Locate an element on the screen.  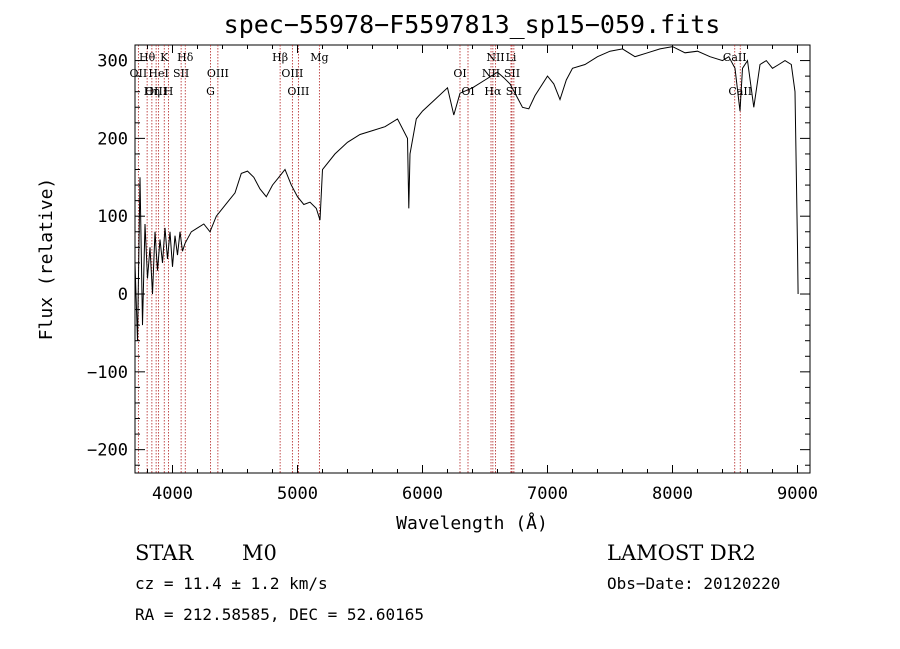
y-tick-label: −200 is located at coordinates (107, 451).